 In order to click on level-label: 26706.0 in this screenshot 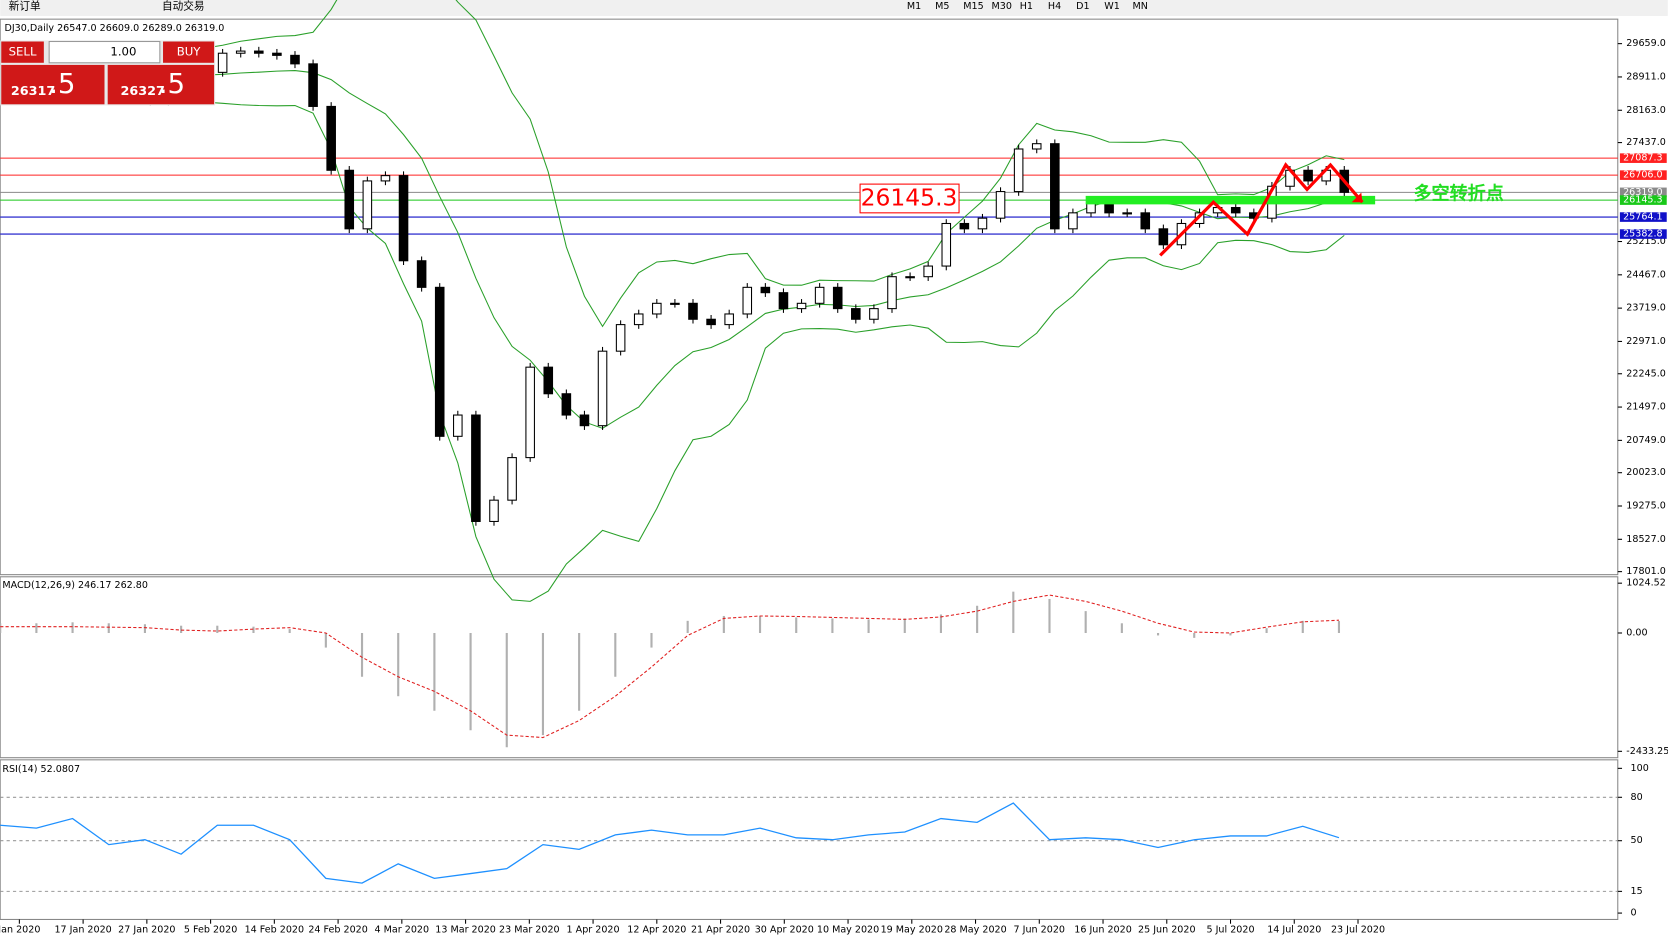, I will do `click(1643, 175)`.